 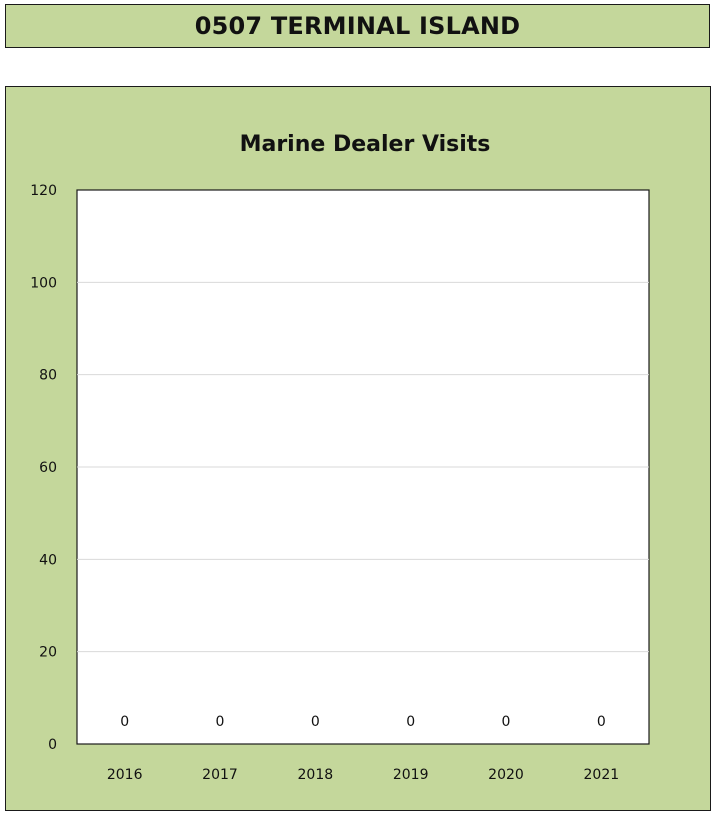 I want to click on y-tick-label: 100, so click(x=43, y=283).